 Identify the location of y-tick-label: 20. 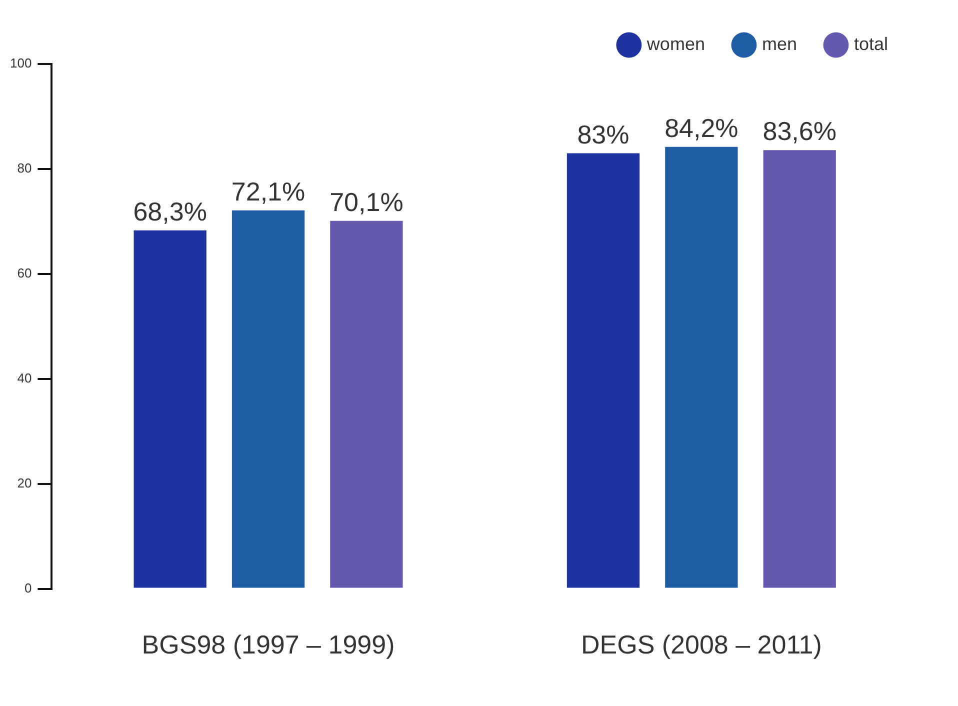
(24, 482).